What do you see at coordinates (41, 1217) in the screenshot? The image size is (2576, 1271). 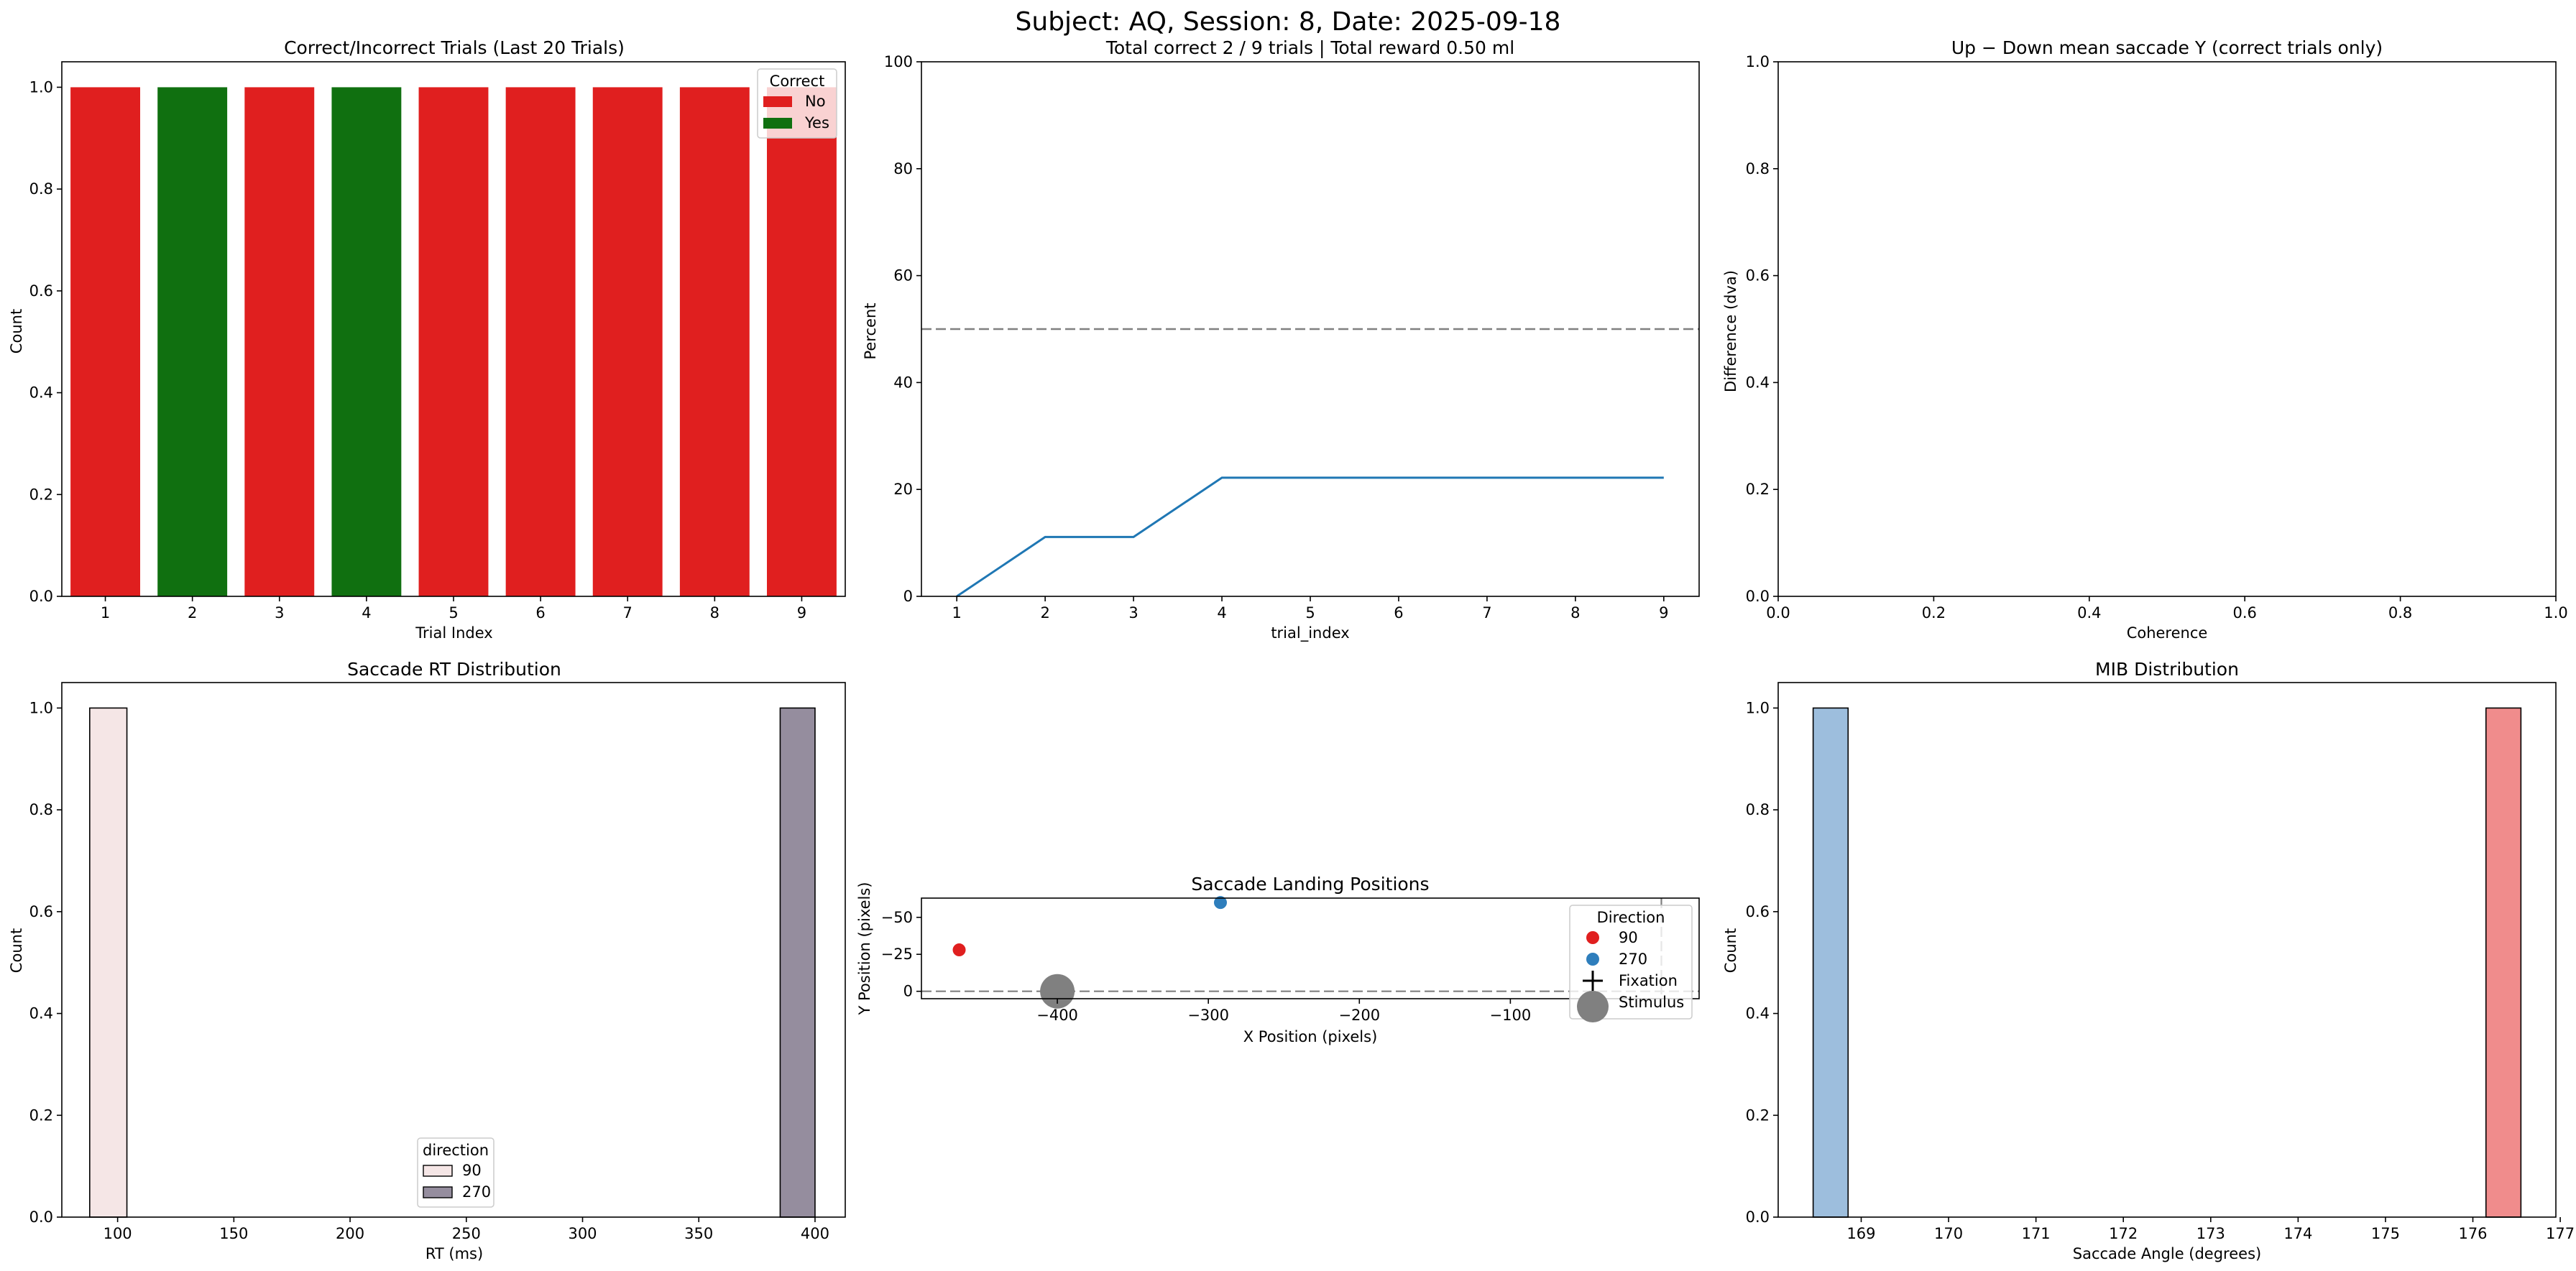 I see `rt-hist-ytick-label: 0.0` at bounding box center [41, 1217].